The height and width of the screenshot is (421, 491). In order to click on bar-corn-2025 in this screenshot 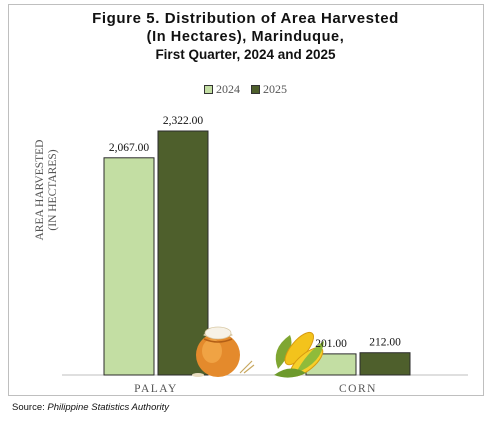, I will do `click(385, 364)`.